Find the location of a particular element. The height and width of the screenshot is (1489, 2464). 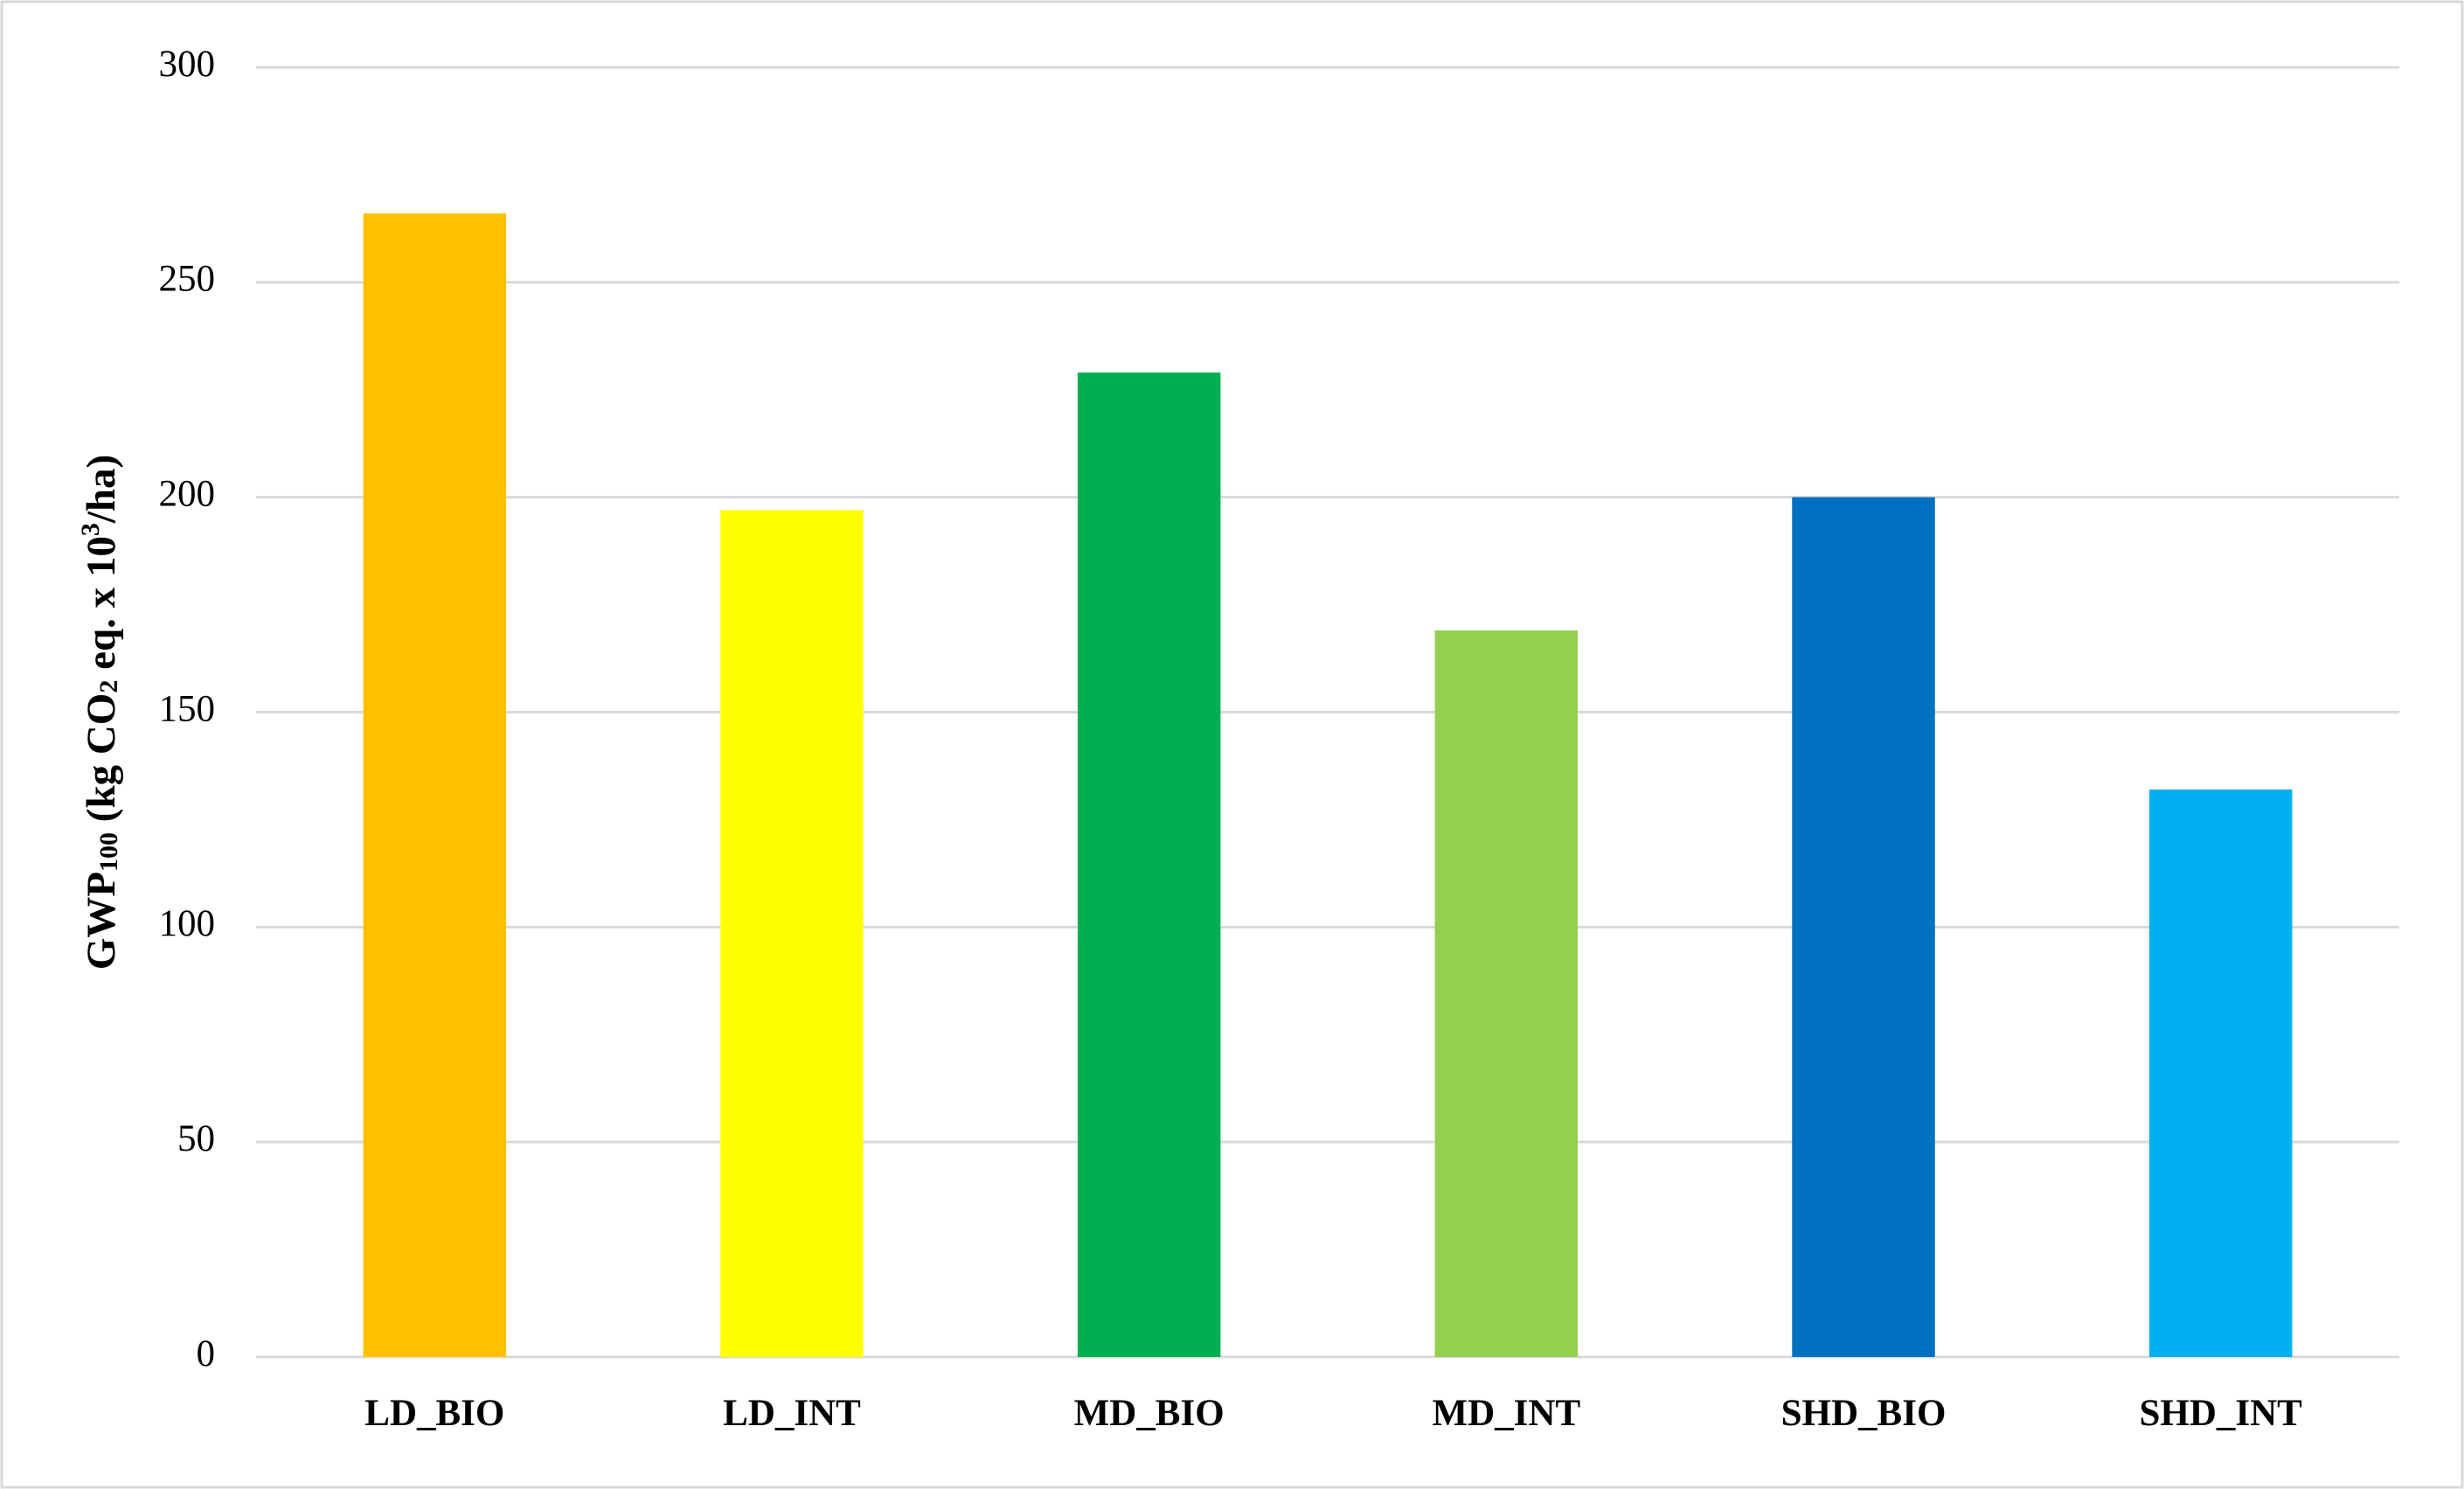

x-tick-label: MD_INT is located at coordinates (1507, 1413).